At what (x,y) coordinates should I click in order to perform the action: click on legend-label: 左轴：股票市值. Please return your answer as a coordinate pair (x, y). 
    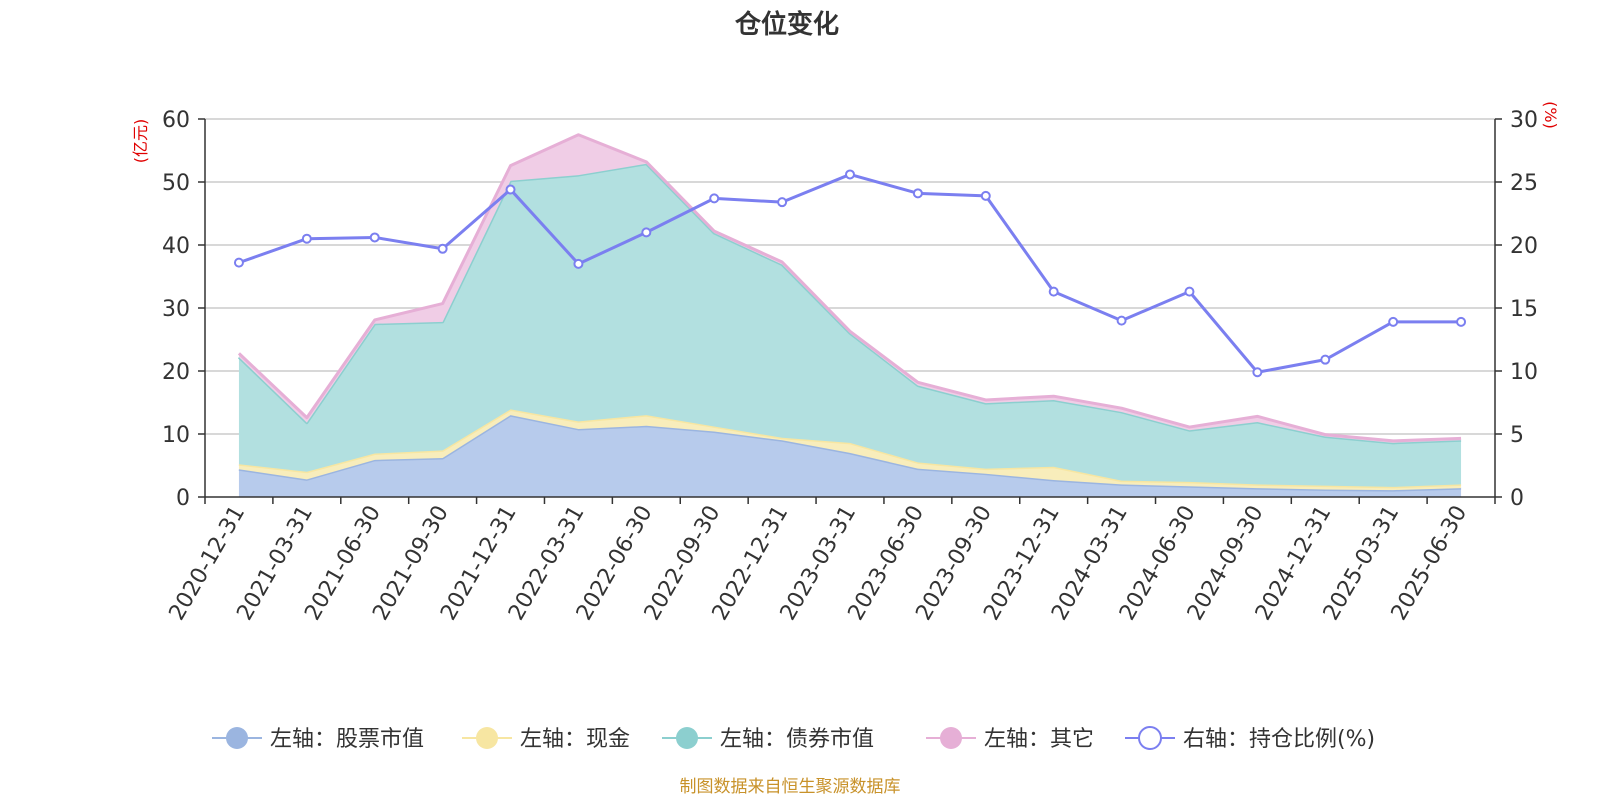
    Looking at the image, I should click on (347, 739).